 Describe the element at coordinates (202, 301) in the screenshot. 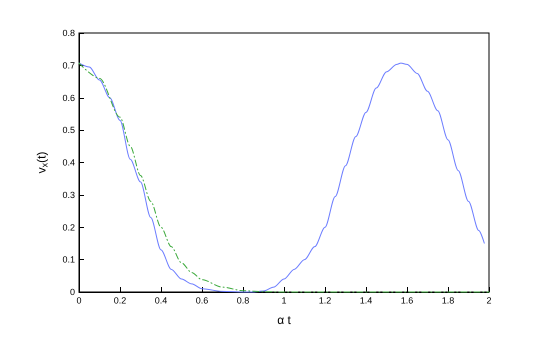

I see `x-tick-label: 0.6` at that location.